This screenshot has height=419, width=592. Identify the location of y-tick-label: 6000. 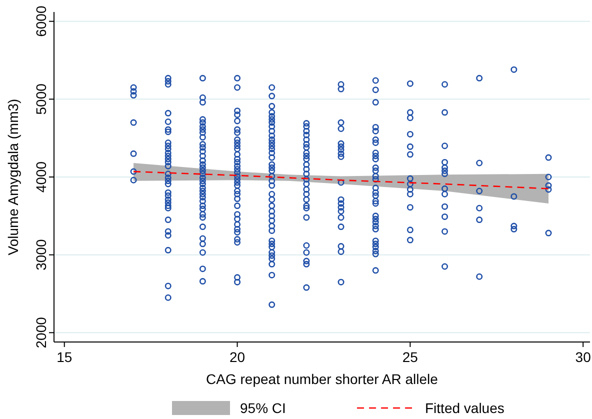
(41, 21).